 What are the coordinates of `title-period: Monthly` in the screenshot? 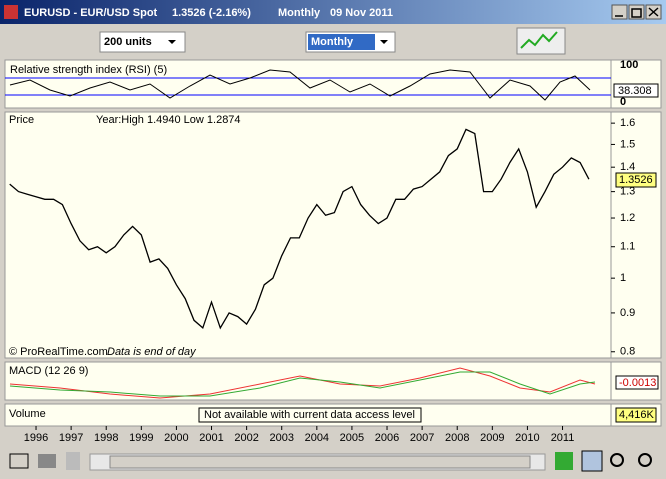 It's located at (299, 13).